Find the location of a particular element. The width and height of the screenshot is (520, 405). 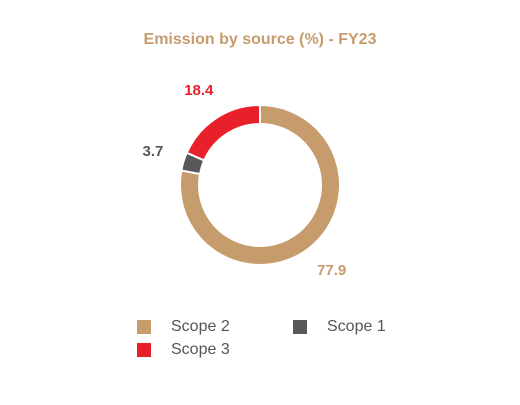

data-label: 3.7 is located at coordinates (153, 151).